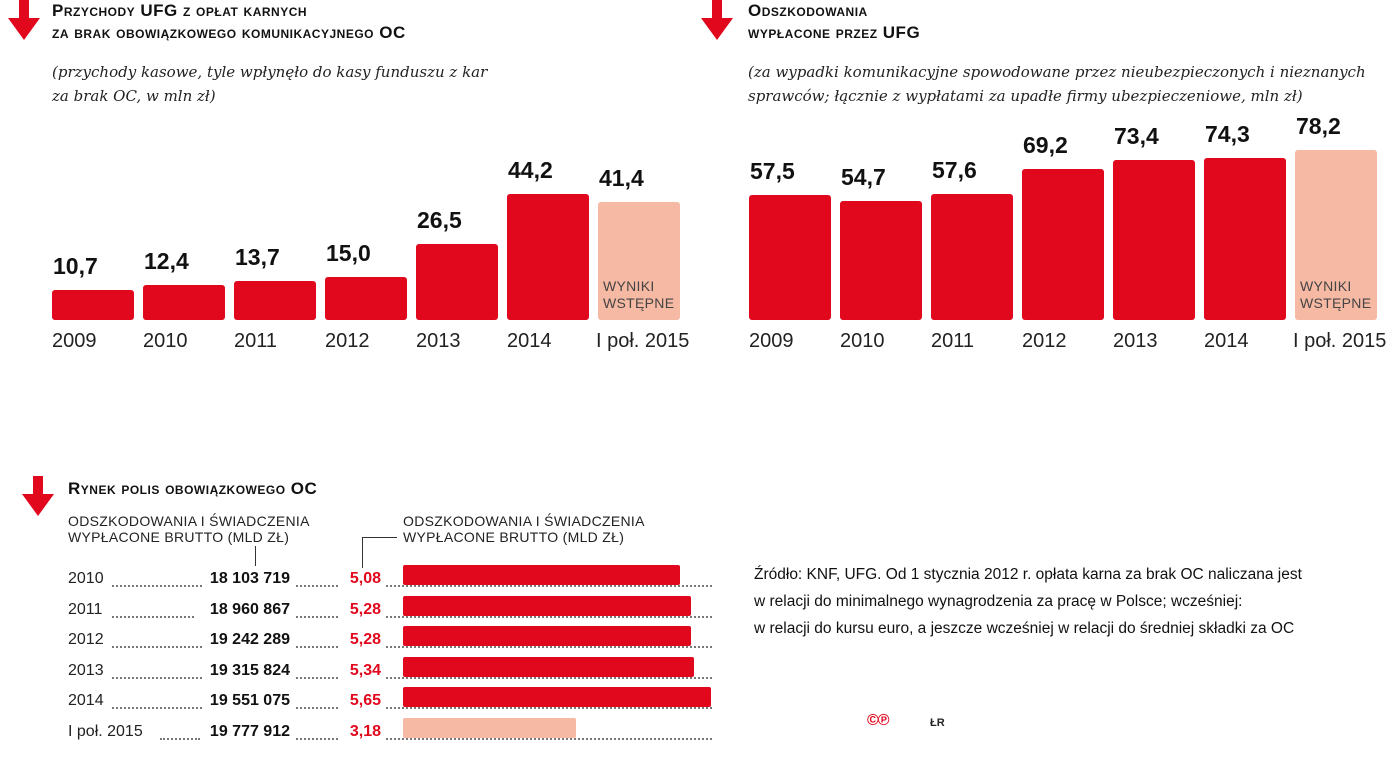 This screenshot has width=1400, height=777. What do you see at coordinates (193, 488) in the screenshot?
I see `chart3-title: Rynek polis obowiązkowego OC` at bounding box center [193, 488].